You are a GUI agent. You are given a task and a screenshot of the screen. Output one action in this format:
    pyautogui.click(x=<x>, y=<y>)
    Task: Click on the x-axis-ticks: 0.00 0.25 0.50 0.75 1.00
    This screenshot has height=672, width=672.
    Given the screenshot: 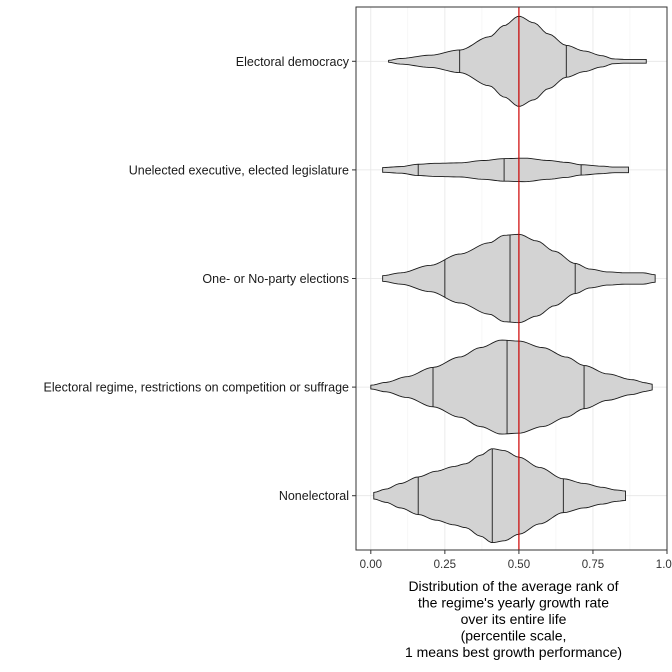 What is the action you would take?
    pyautogui.click(x=516, y=560)
    